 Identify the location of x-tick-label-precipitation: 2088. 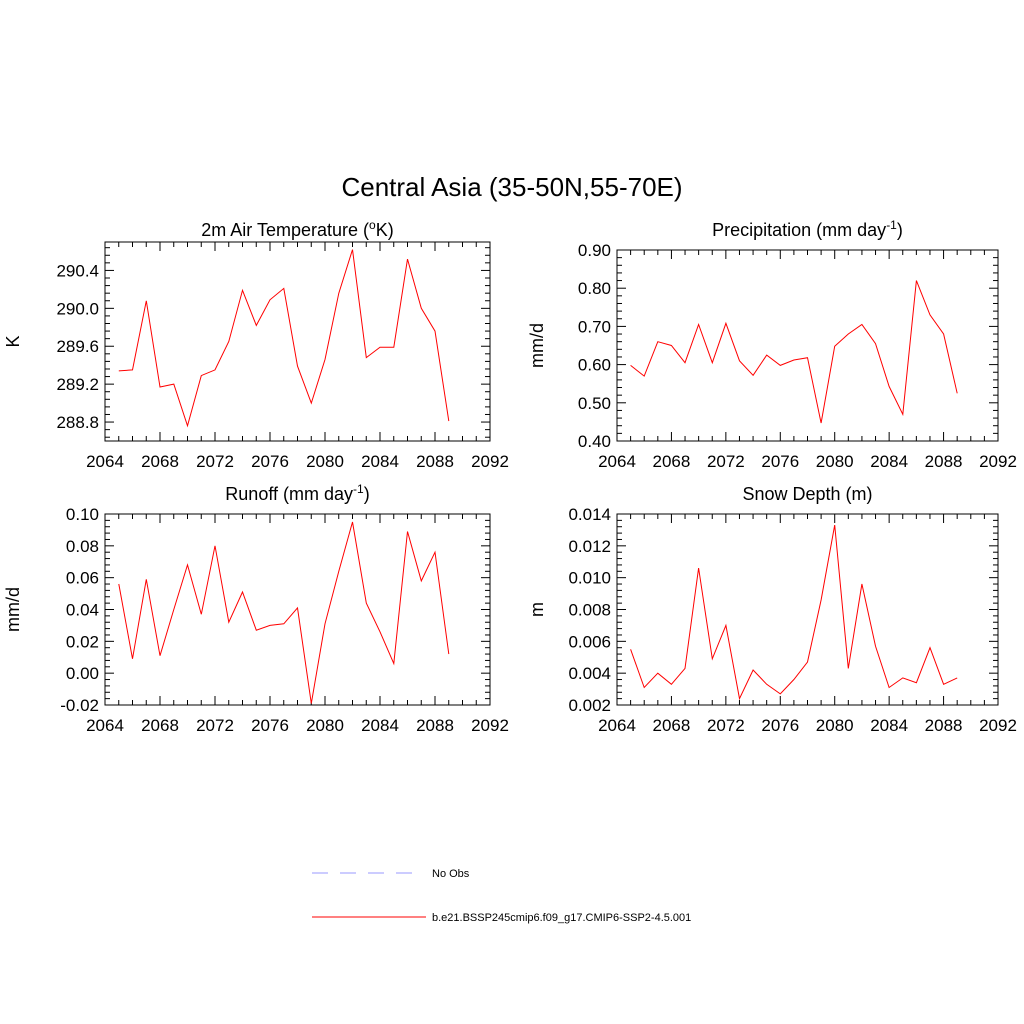
(944, 461).